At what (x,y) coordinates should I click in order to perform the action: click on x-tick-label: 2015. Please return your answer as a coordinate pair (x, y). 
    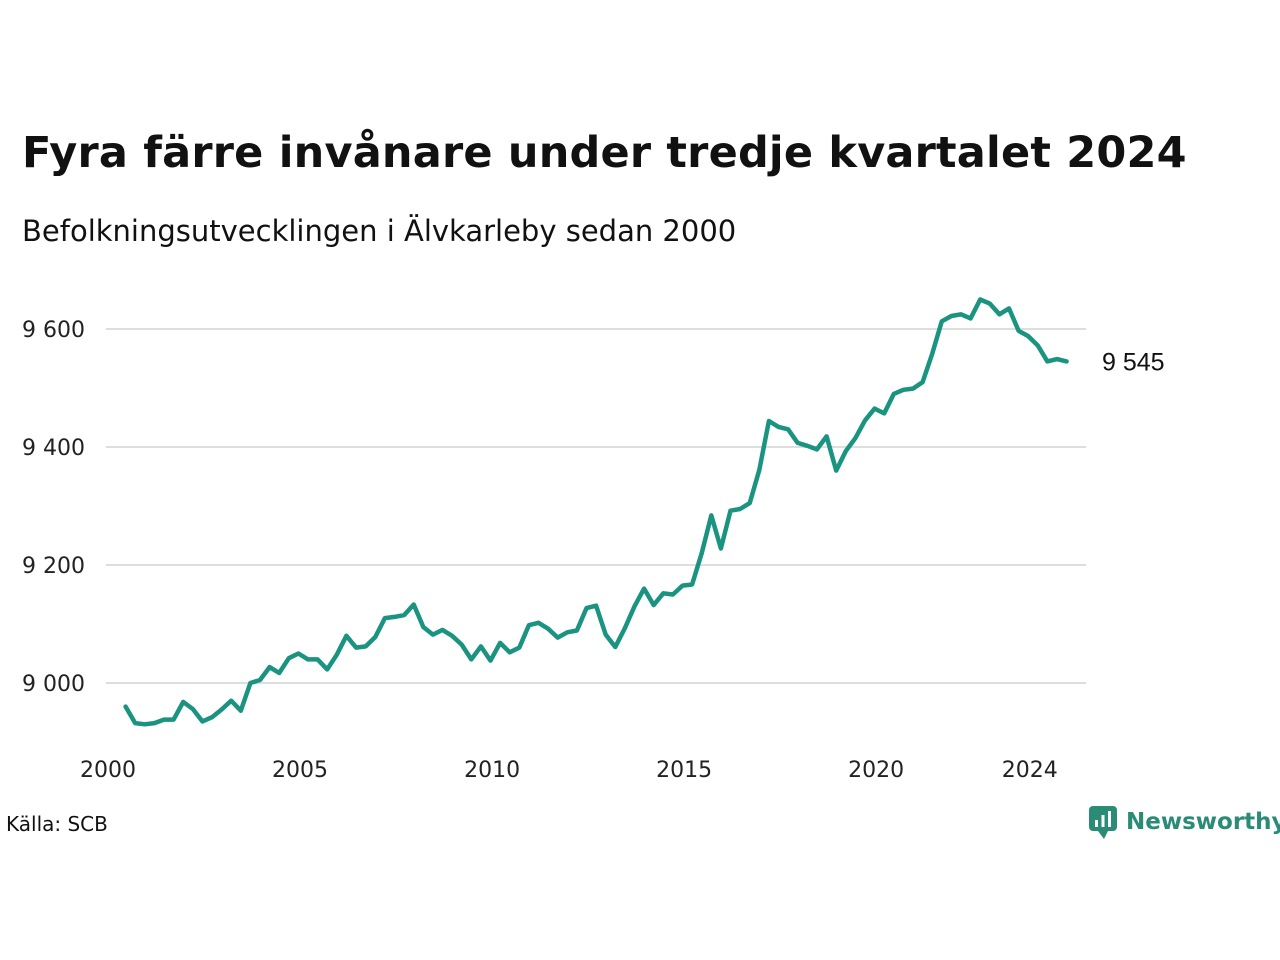
    Looking at the image, I should click on (684, 770).